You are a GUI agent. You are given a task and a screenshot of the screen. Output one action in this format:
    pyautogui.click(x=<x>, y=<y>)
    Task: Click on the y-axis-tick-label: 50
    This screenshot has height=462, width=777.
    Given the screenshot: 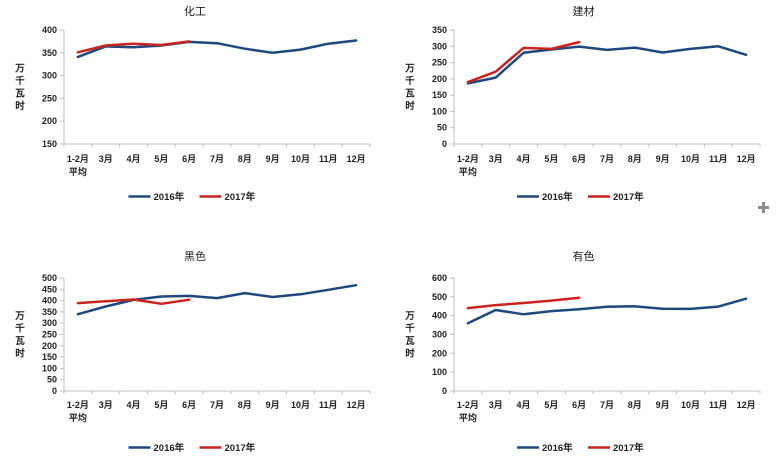 What is the action you would take?
    pyautogui.click(x=442, y=128)
    